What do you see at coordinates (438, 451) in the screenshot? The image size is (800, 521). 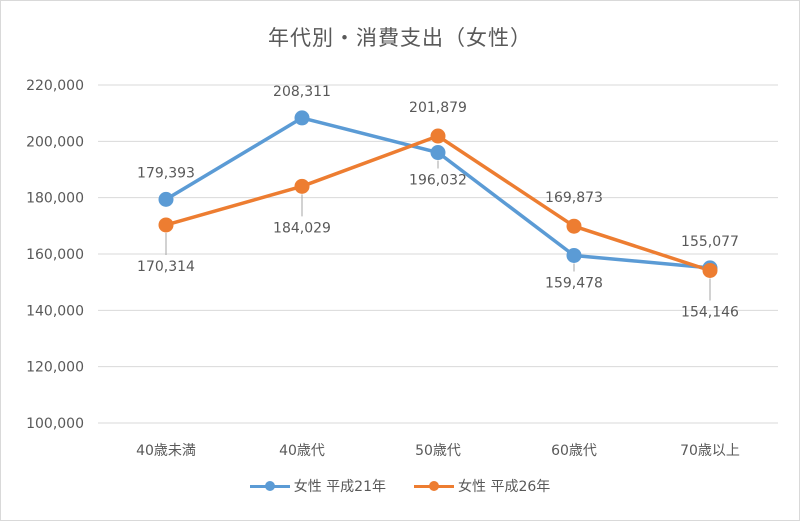 I see `x-tick-label: 50歳代` at bounding box center [438, 451].